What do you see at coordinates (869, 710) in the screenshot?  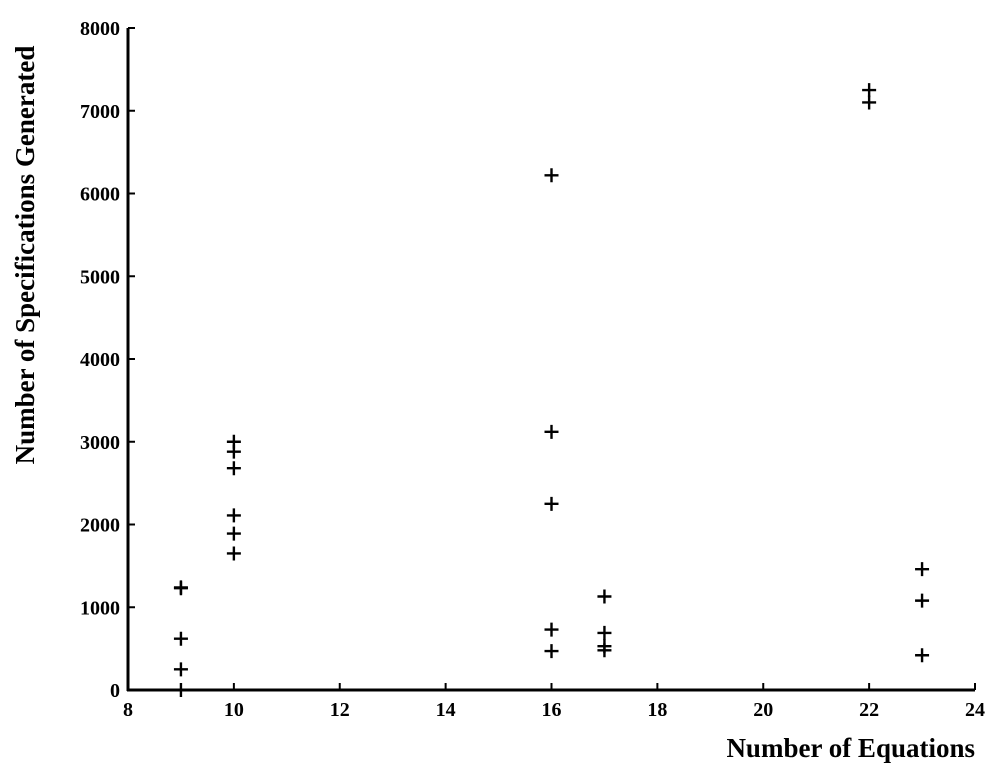 I see `x-tick-label: 22` at bounding box center [869, 710].